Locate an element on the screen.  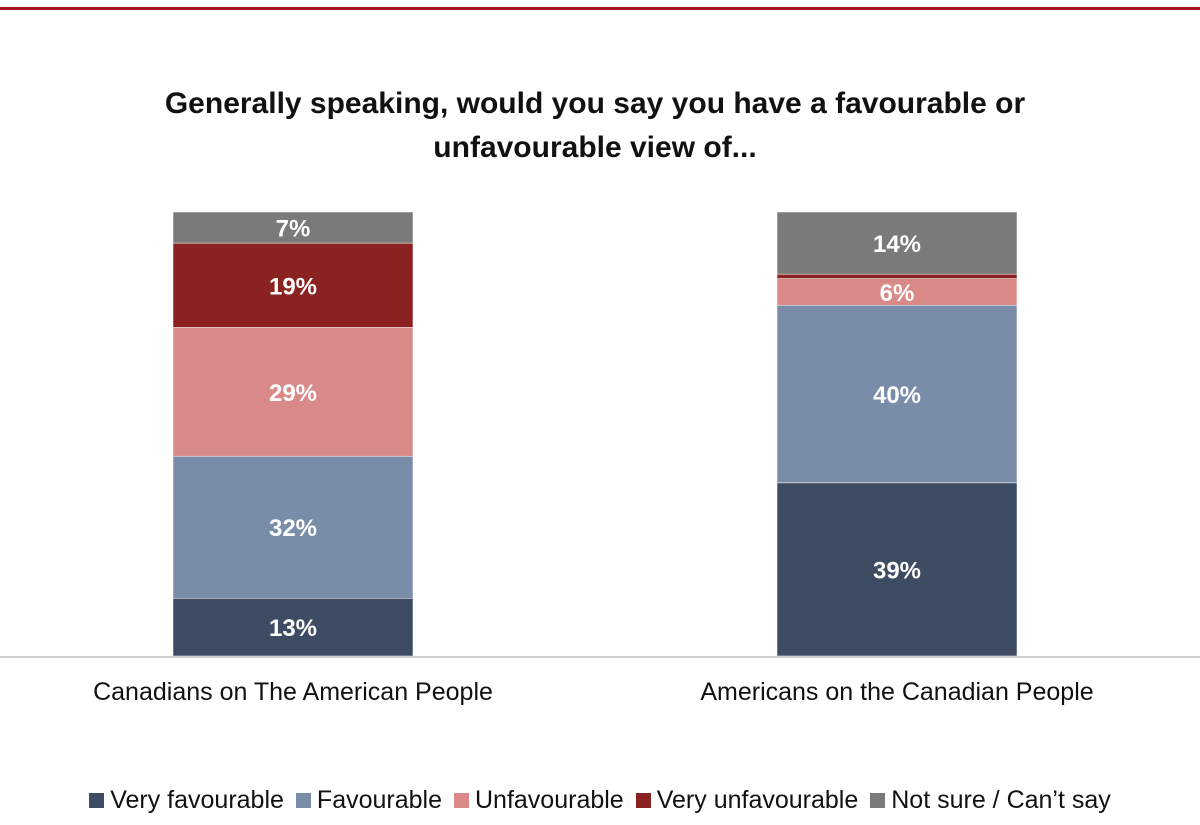
legend-item-favourable: Favourable is located at coordinates (368, 800).